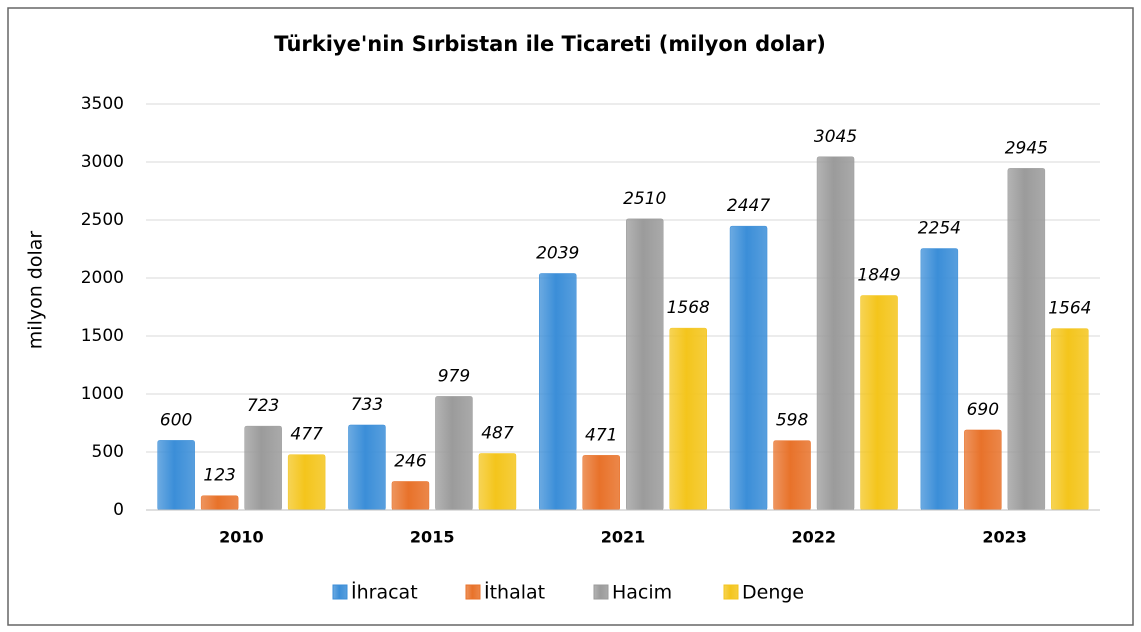  Describe the element at coordinates (102, 220) in the screenshot. I see `y-tick-label: 2500` at that location.